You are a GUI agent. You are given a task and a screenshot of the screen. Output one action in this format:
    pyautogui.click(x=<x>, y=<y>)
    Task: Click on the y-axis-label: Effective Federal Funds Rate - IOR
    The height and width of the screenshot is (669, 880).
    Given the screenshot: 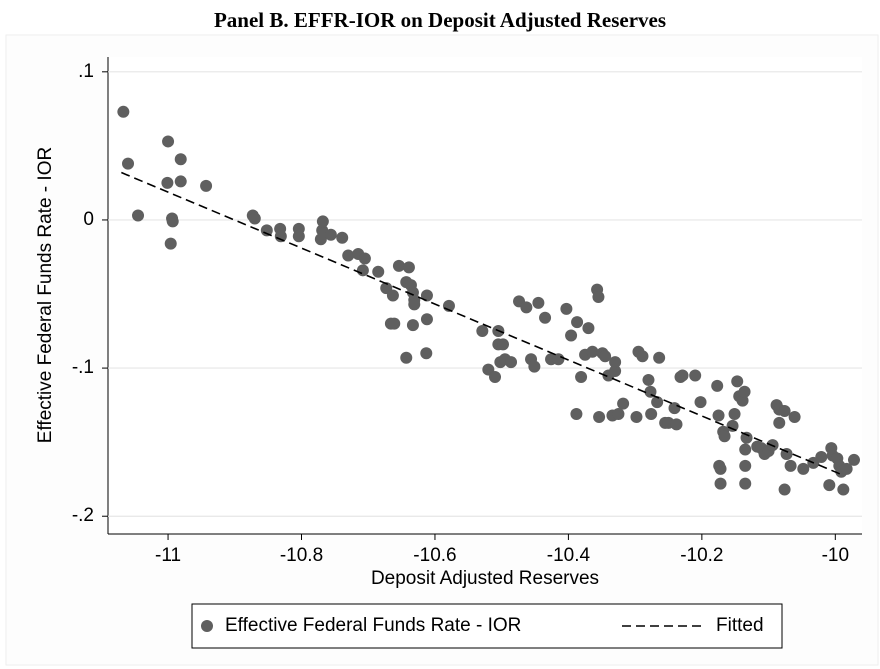 What is the action you would take?
    pyautogui.click(x=45, y=295)
    